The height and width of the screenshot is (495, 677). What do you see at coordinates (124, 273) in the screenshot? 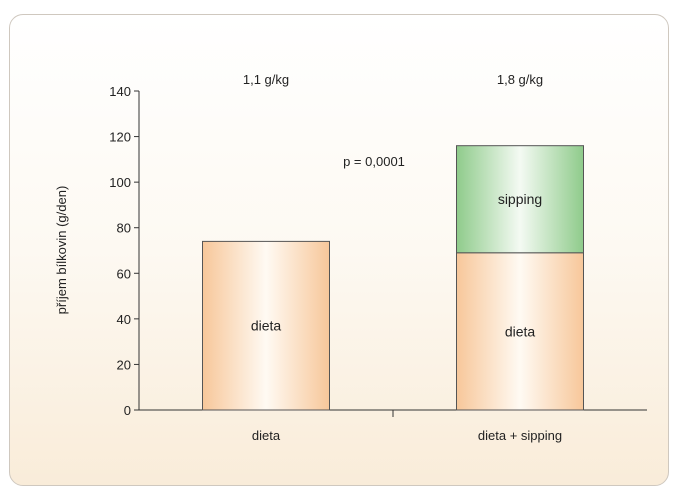
I see `y-tick-label: 60` at bounding box center [124, 273].